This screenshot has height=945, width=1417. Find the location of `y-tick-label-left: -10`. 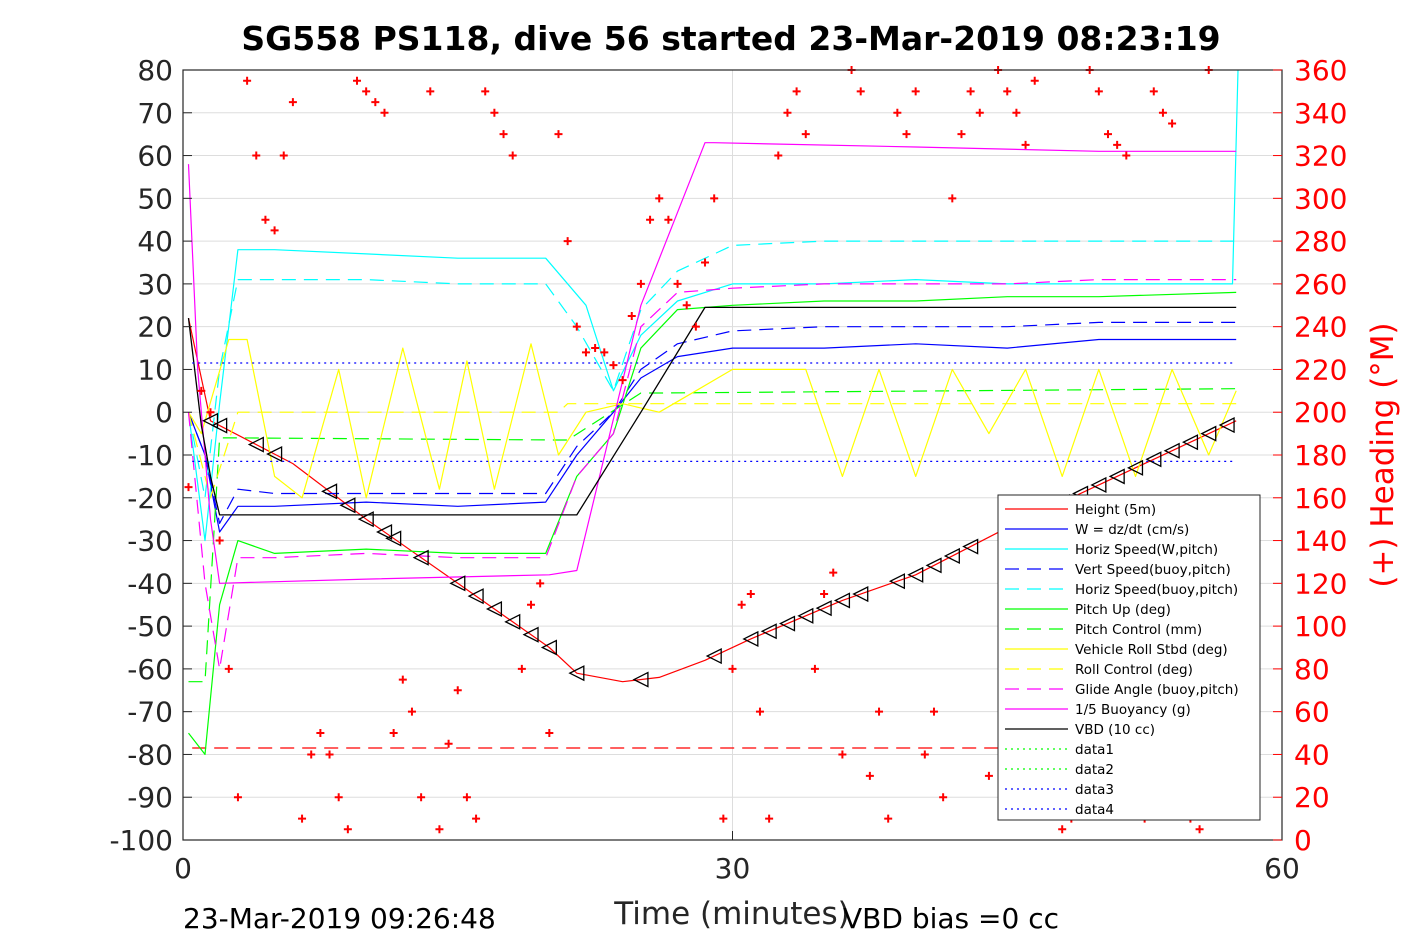

y-tick-label-left: -10 is located at coordinates (150, 455).